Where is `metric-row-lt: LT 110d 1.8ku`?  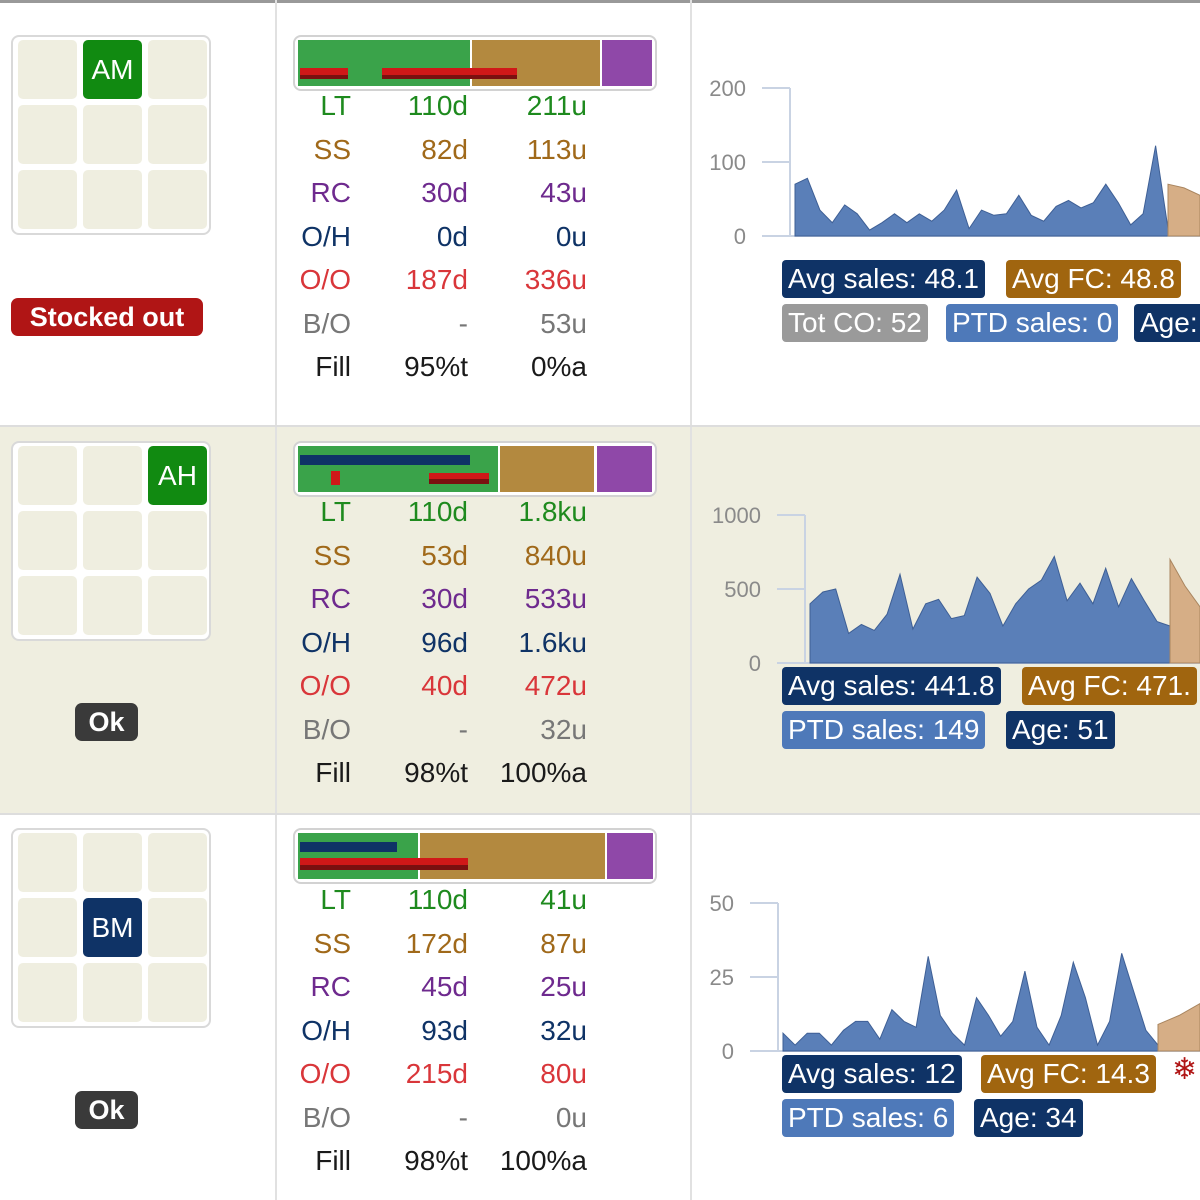
metric-row-lt: LT 110d 1.8ku is located at coordinates (443, 517).